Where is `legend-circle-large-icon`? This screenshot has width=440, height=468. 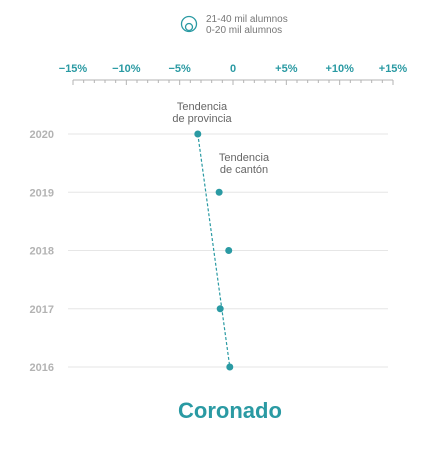 legend-circle-large-icon is located at coordinates (189, 24).